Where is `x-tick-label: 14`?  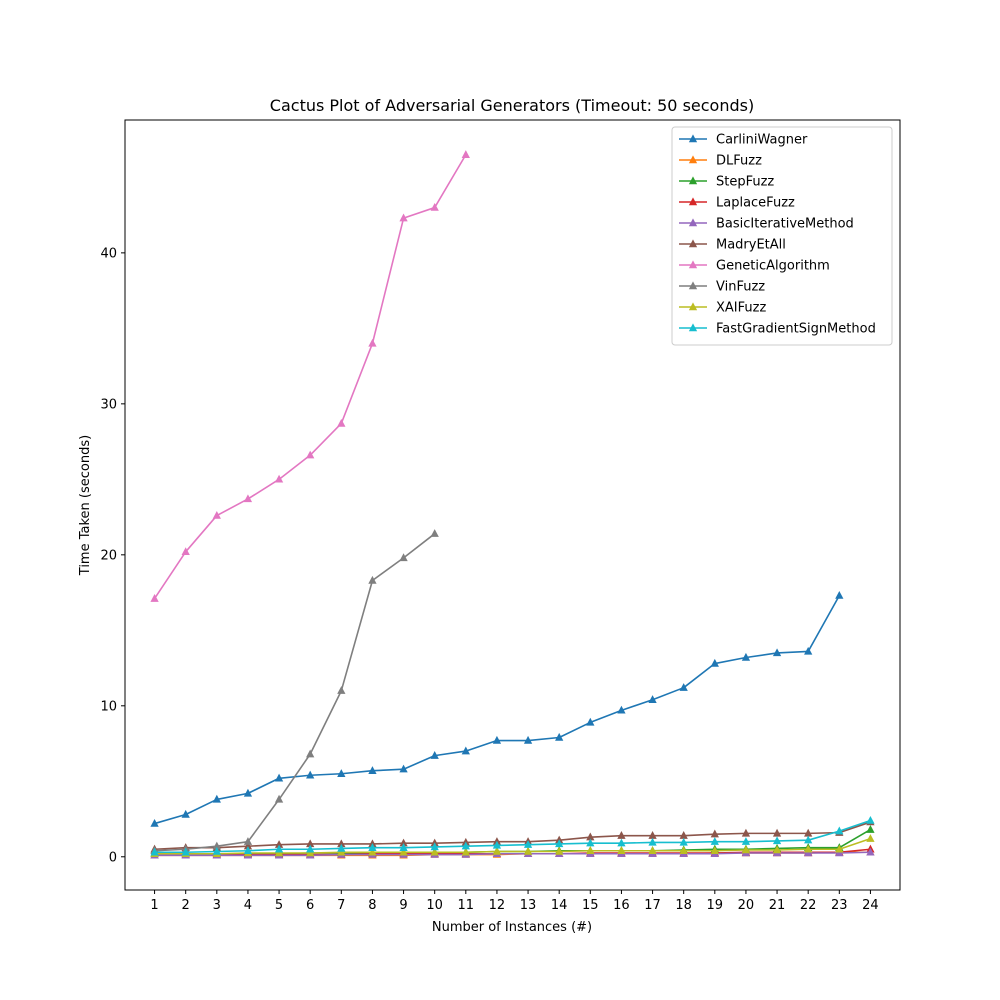
x-tick-label: 14 is located at coordinates (559, 905).